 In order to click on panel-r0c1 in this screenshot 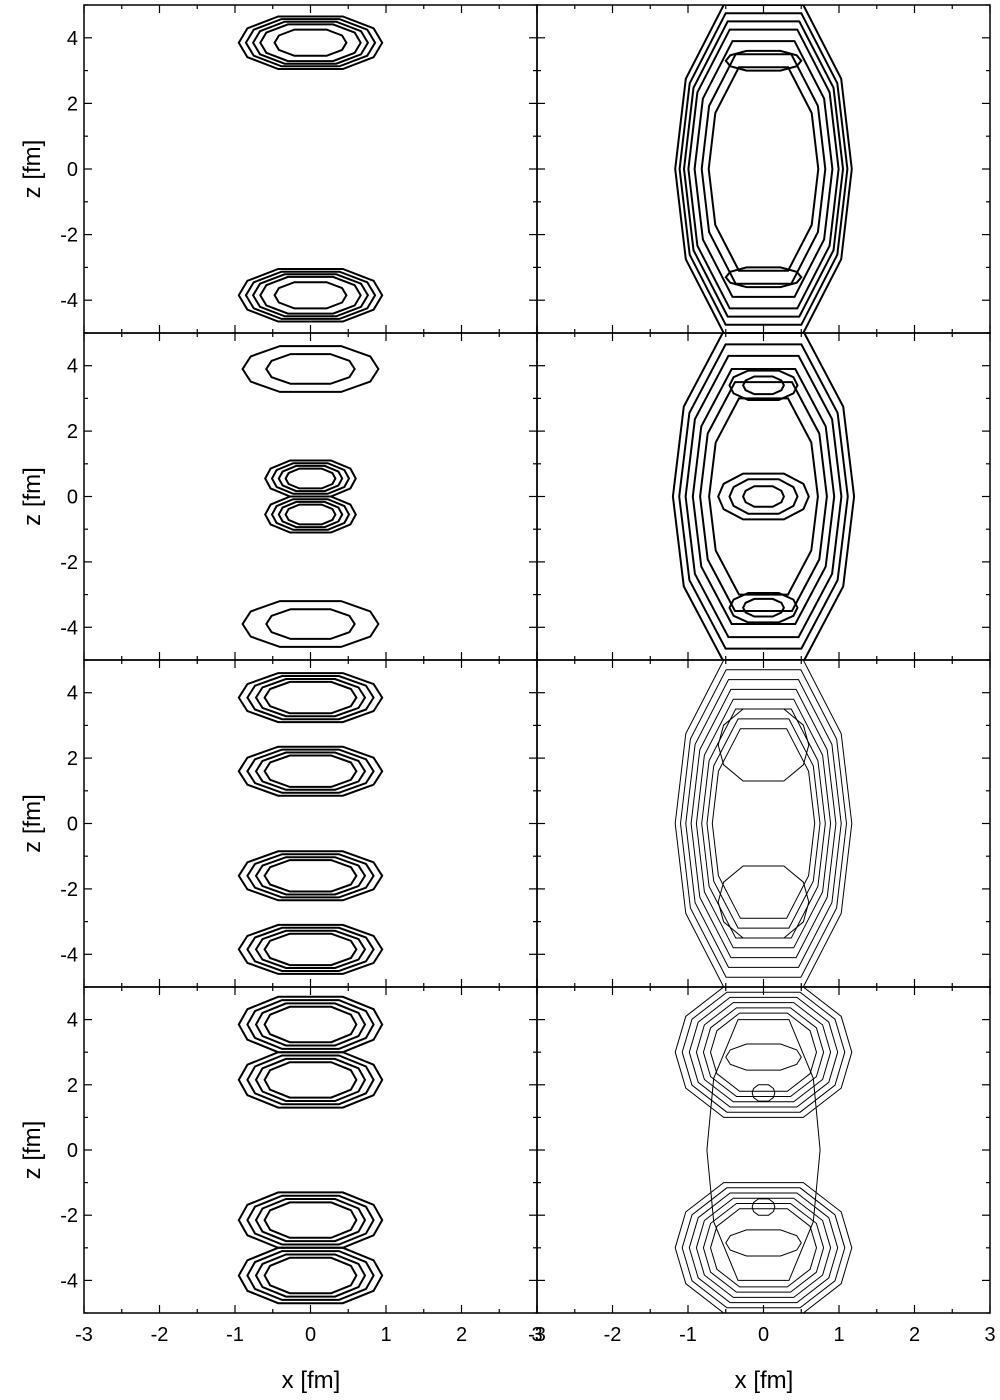, I will do `click(763, 169)`.